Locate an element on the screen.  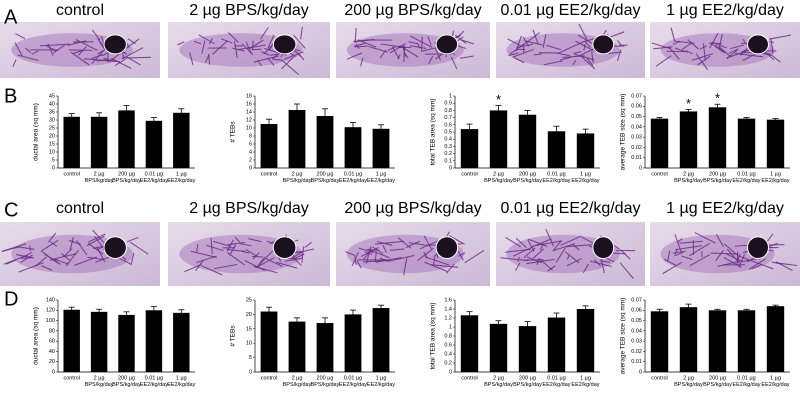
column-header: 1 µg EE2/kg/day is located at coordinates (725, 10).